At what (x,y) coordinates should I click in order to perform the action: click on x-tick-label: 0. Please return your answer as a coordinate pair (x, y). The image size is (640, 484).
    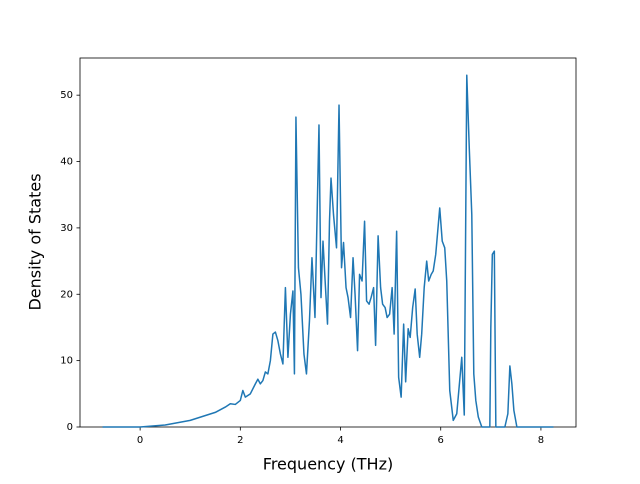
    Looking at the image, I should click on (140, 440).